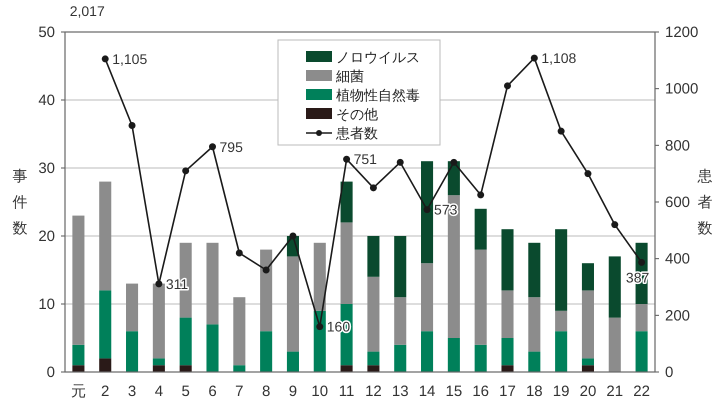 The image size is (717, 405). What do you see at coordinates (378, 57) in the screenshot?
I see `legend-label: ノロウイルス` at bounding box center [378, 57].